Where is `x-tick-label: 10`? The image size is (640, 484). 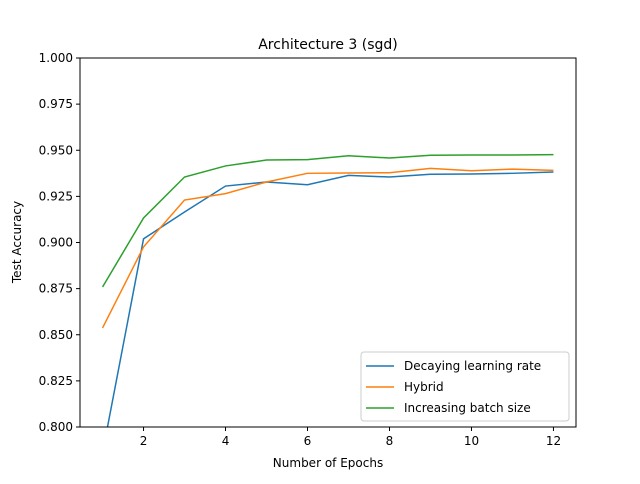 x-tick-label: 10 is located at coordinates (471, 441).